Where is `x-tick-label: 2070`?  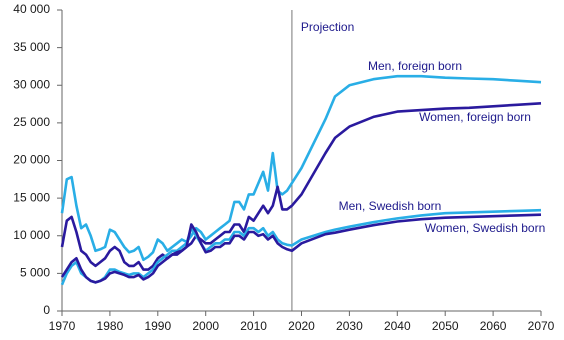
x-tick-label: 2070 is located at coordinates (541, 326).